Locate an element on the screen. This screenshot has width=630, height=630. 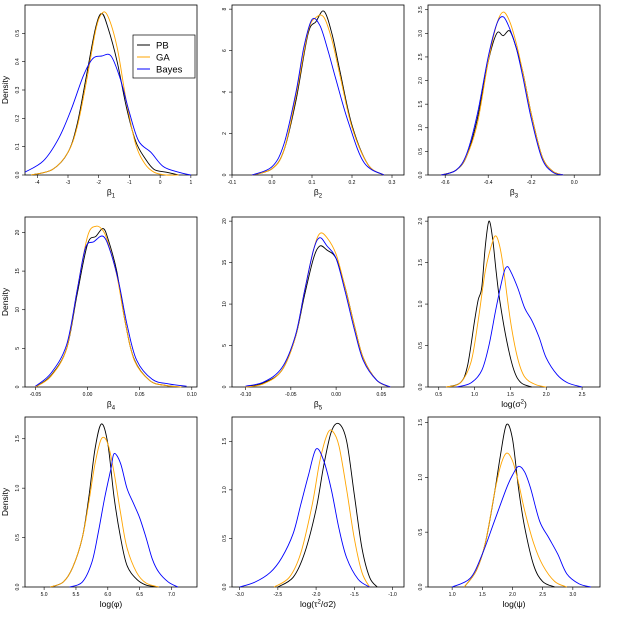
y-tick-label: 2.5 is located at coordinates (421, 56).